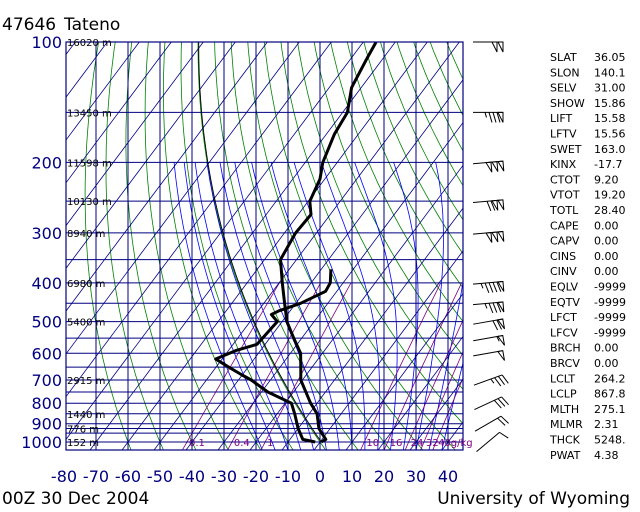 Image resolution: width=640 pixels, height=512 pixels. What do you see at coordinates (416, 476) in the screenshot?
I see `temperature-tick-label: 30` at bounding box center [416, 476].